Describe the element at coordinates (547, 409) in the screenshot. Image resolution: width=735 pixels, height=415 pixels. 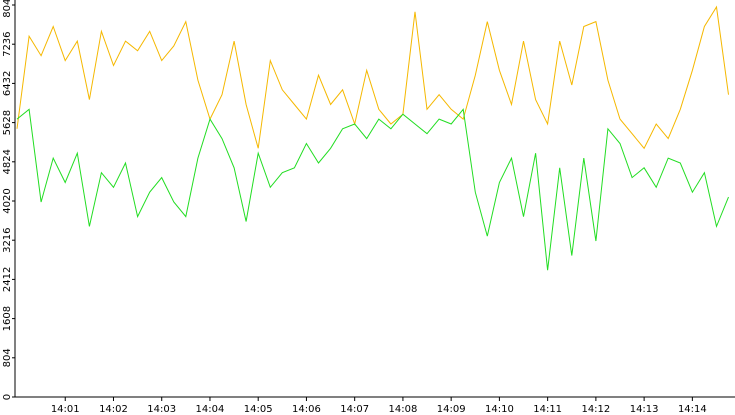
I see `x-tick-label: 14:11` at that location.